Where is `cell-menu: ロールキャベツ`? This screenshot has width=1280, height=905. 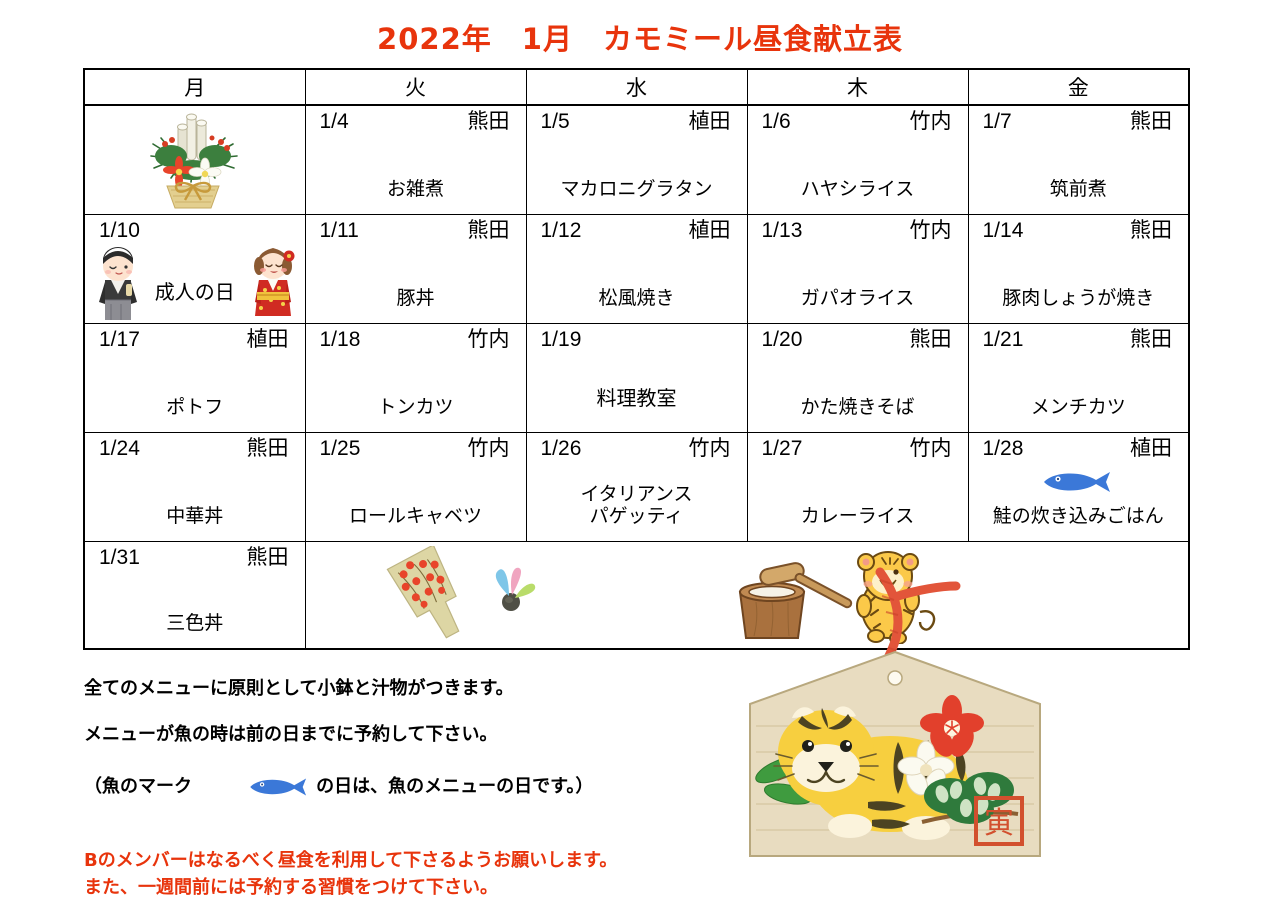
cell-menu: ロールキャベツ is located at coordinates (415, 516).